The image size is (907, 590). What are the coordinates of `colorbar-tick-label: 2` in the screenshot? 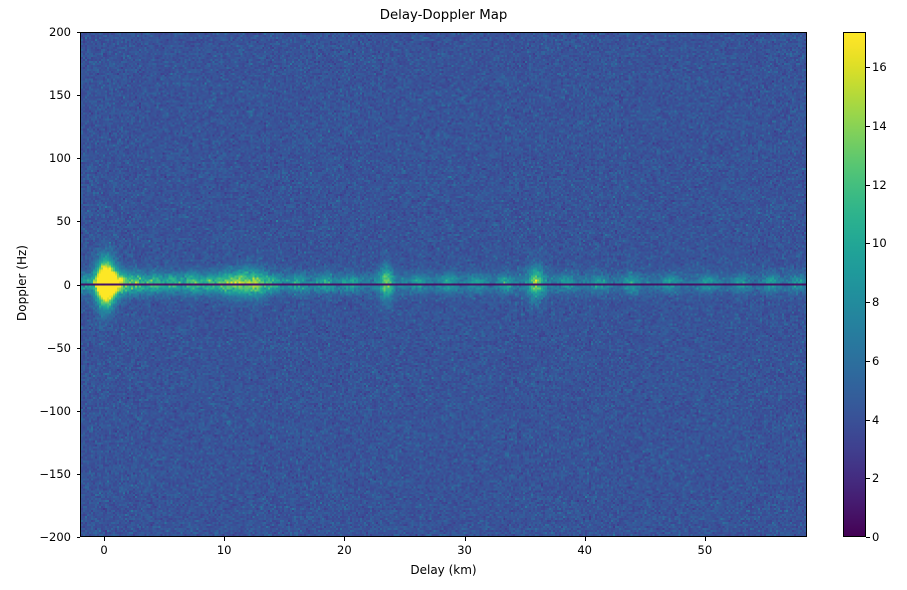 It's located at (876, 478).